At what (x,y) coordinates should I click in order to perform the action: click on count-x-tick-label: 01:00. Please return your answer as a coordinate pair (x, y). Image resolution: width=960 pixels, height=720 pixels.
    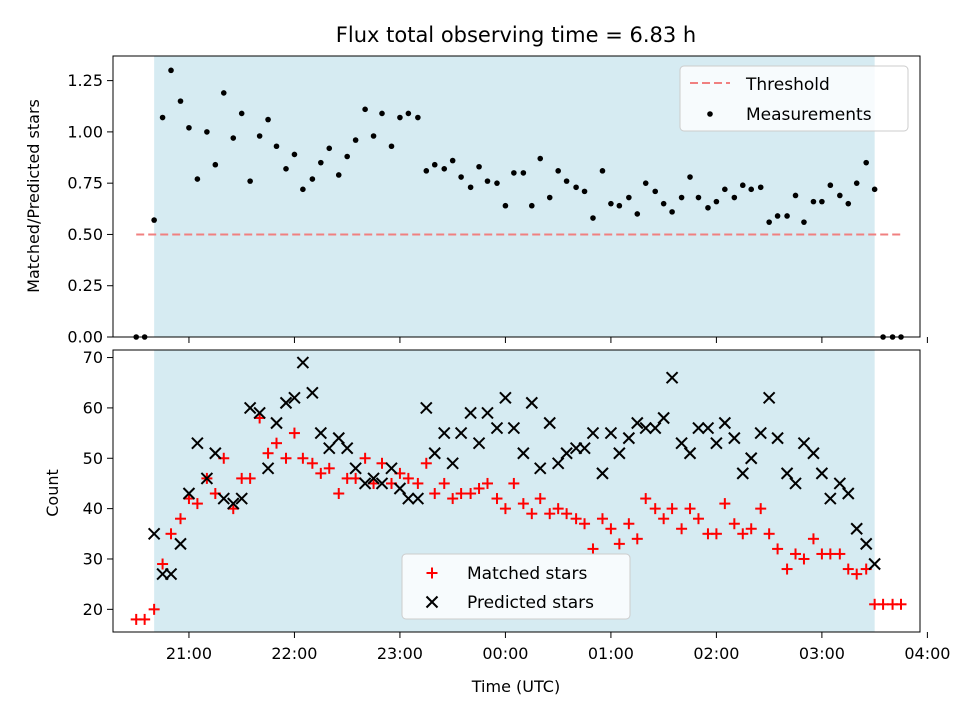
    Looking at the image, I should click on (611, 653).